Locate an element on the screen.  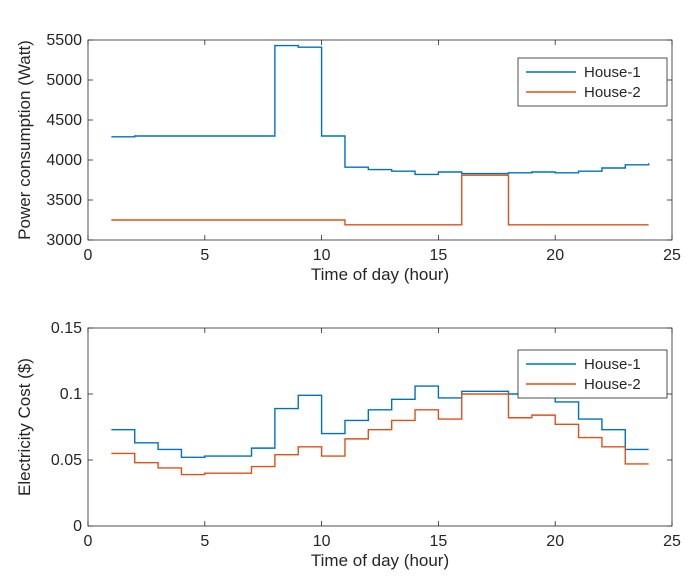
y-tick-label: 4000 is located at coordinates (64, 160).